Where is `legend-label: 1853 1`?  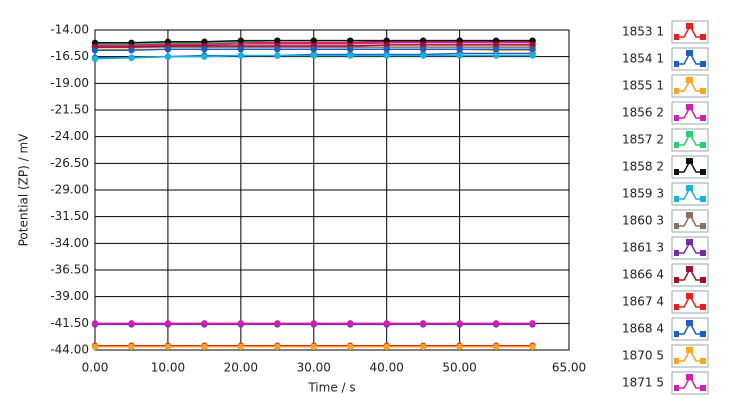 legend-label: 1853 1 is located at coordinates (643, 32).